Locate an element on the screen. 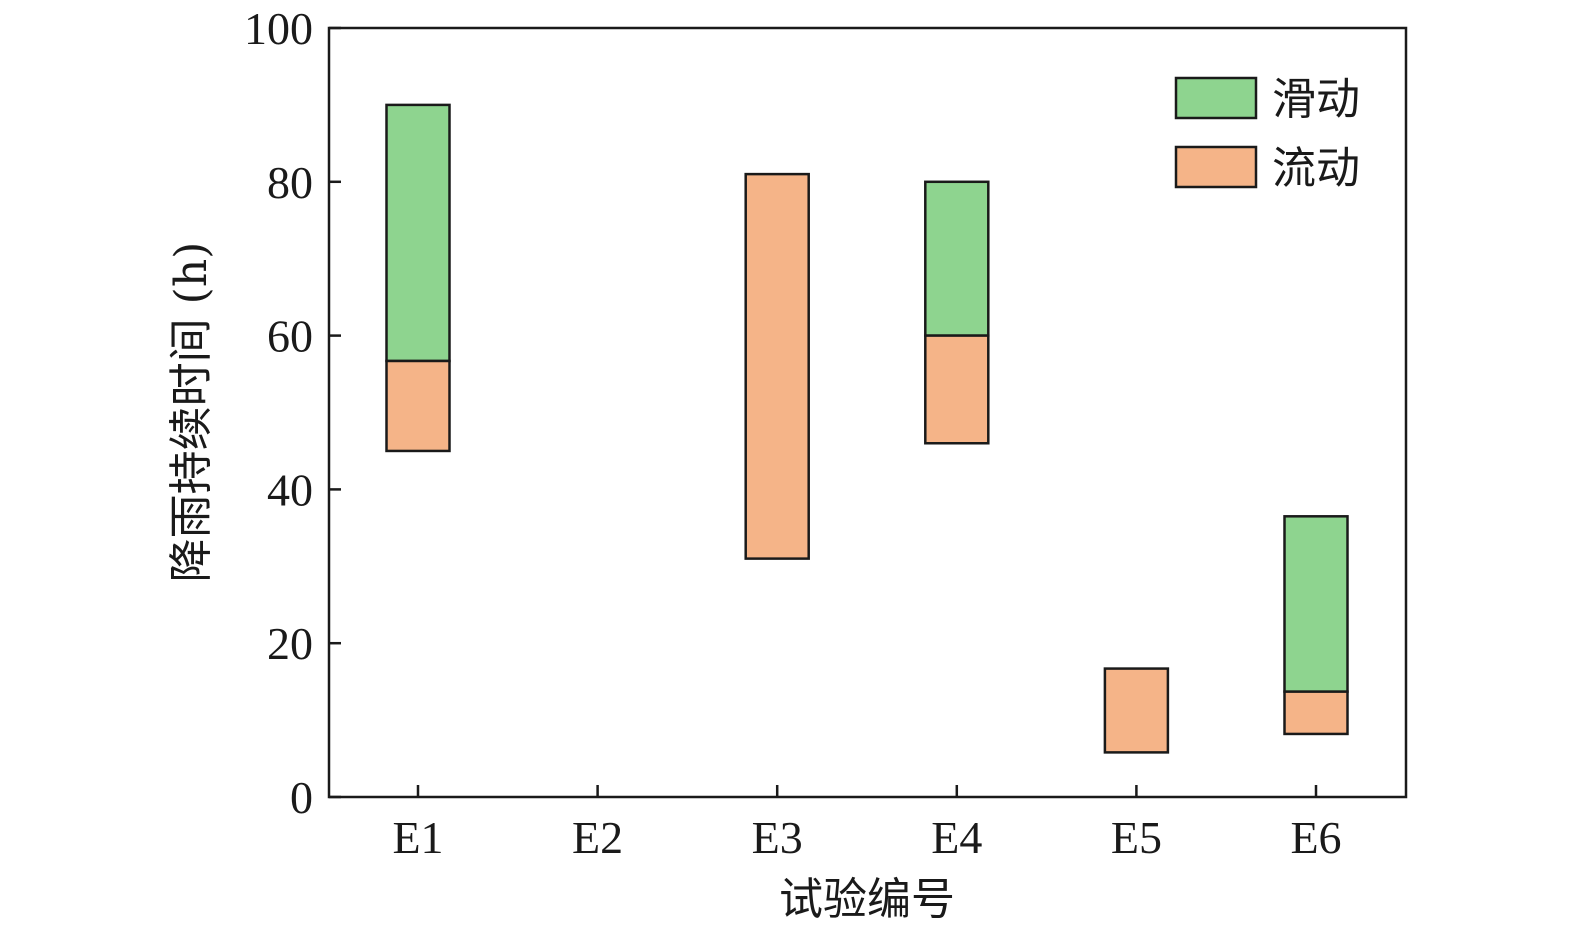 This screenshot has height=936, width=1575. bar-flow-e3 is located at coordinates (777, 366).